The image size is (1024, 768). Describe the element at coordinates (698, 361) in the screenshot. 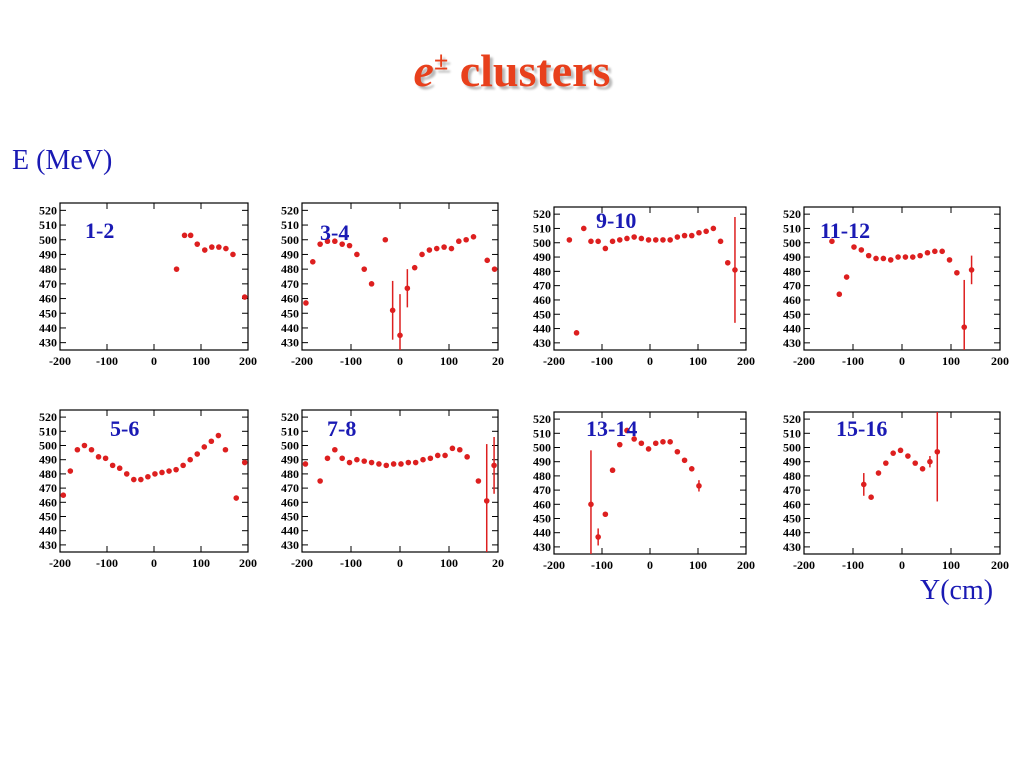

I see `x-tick-label: 100` at that location.